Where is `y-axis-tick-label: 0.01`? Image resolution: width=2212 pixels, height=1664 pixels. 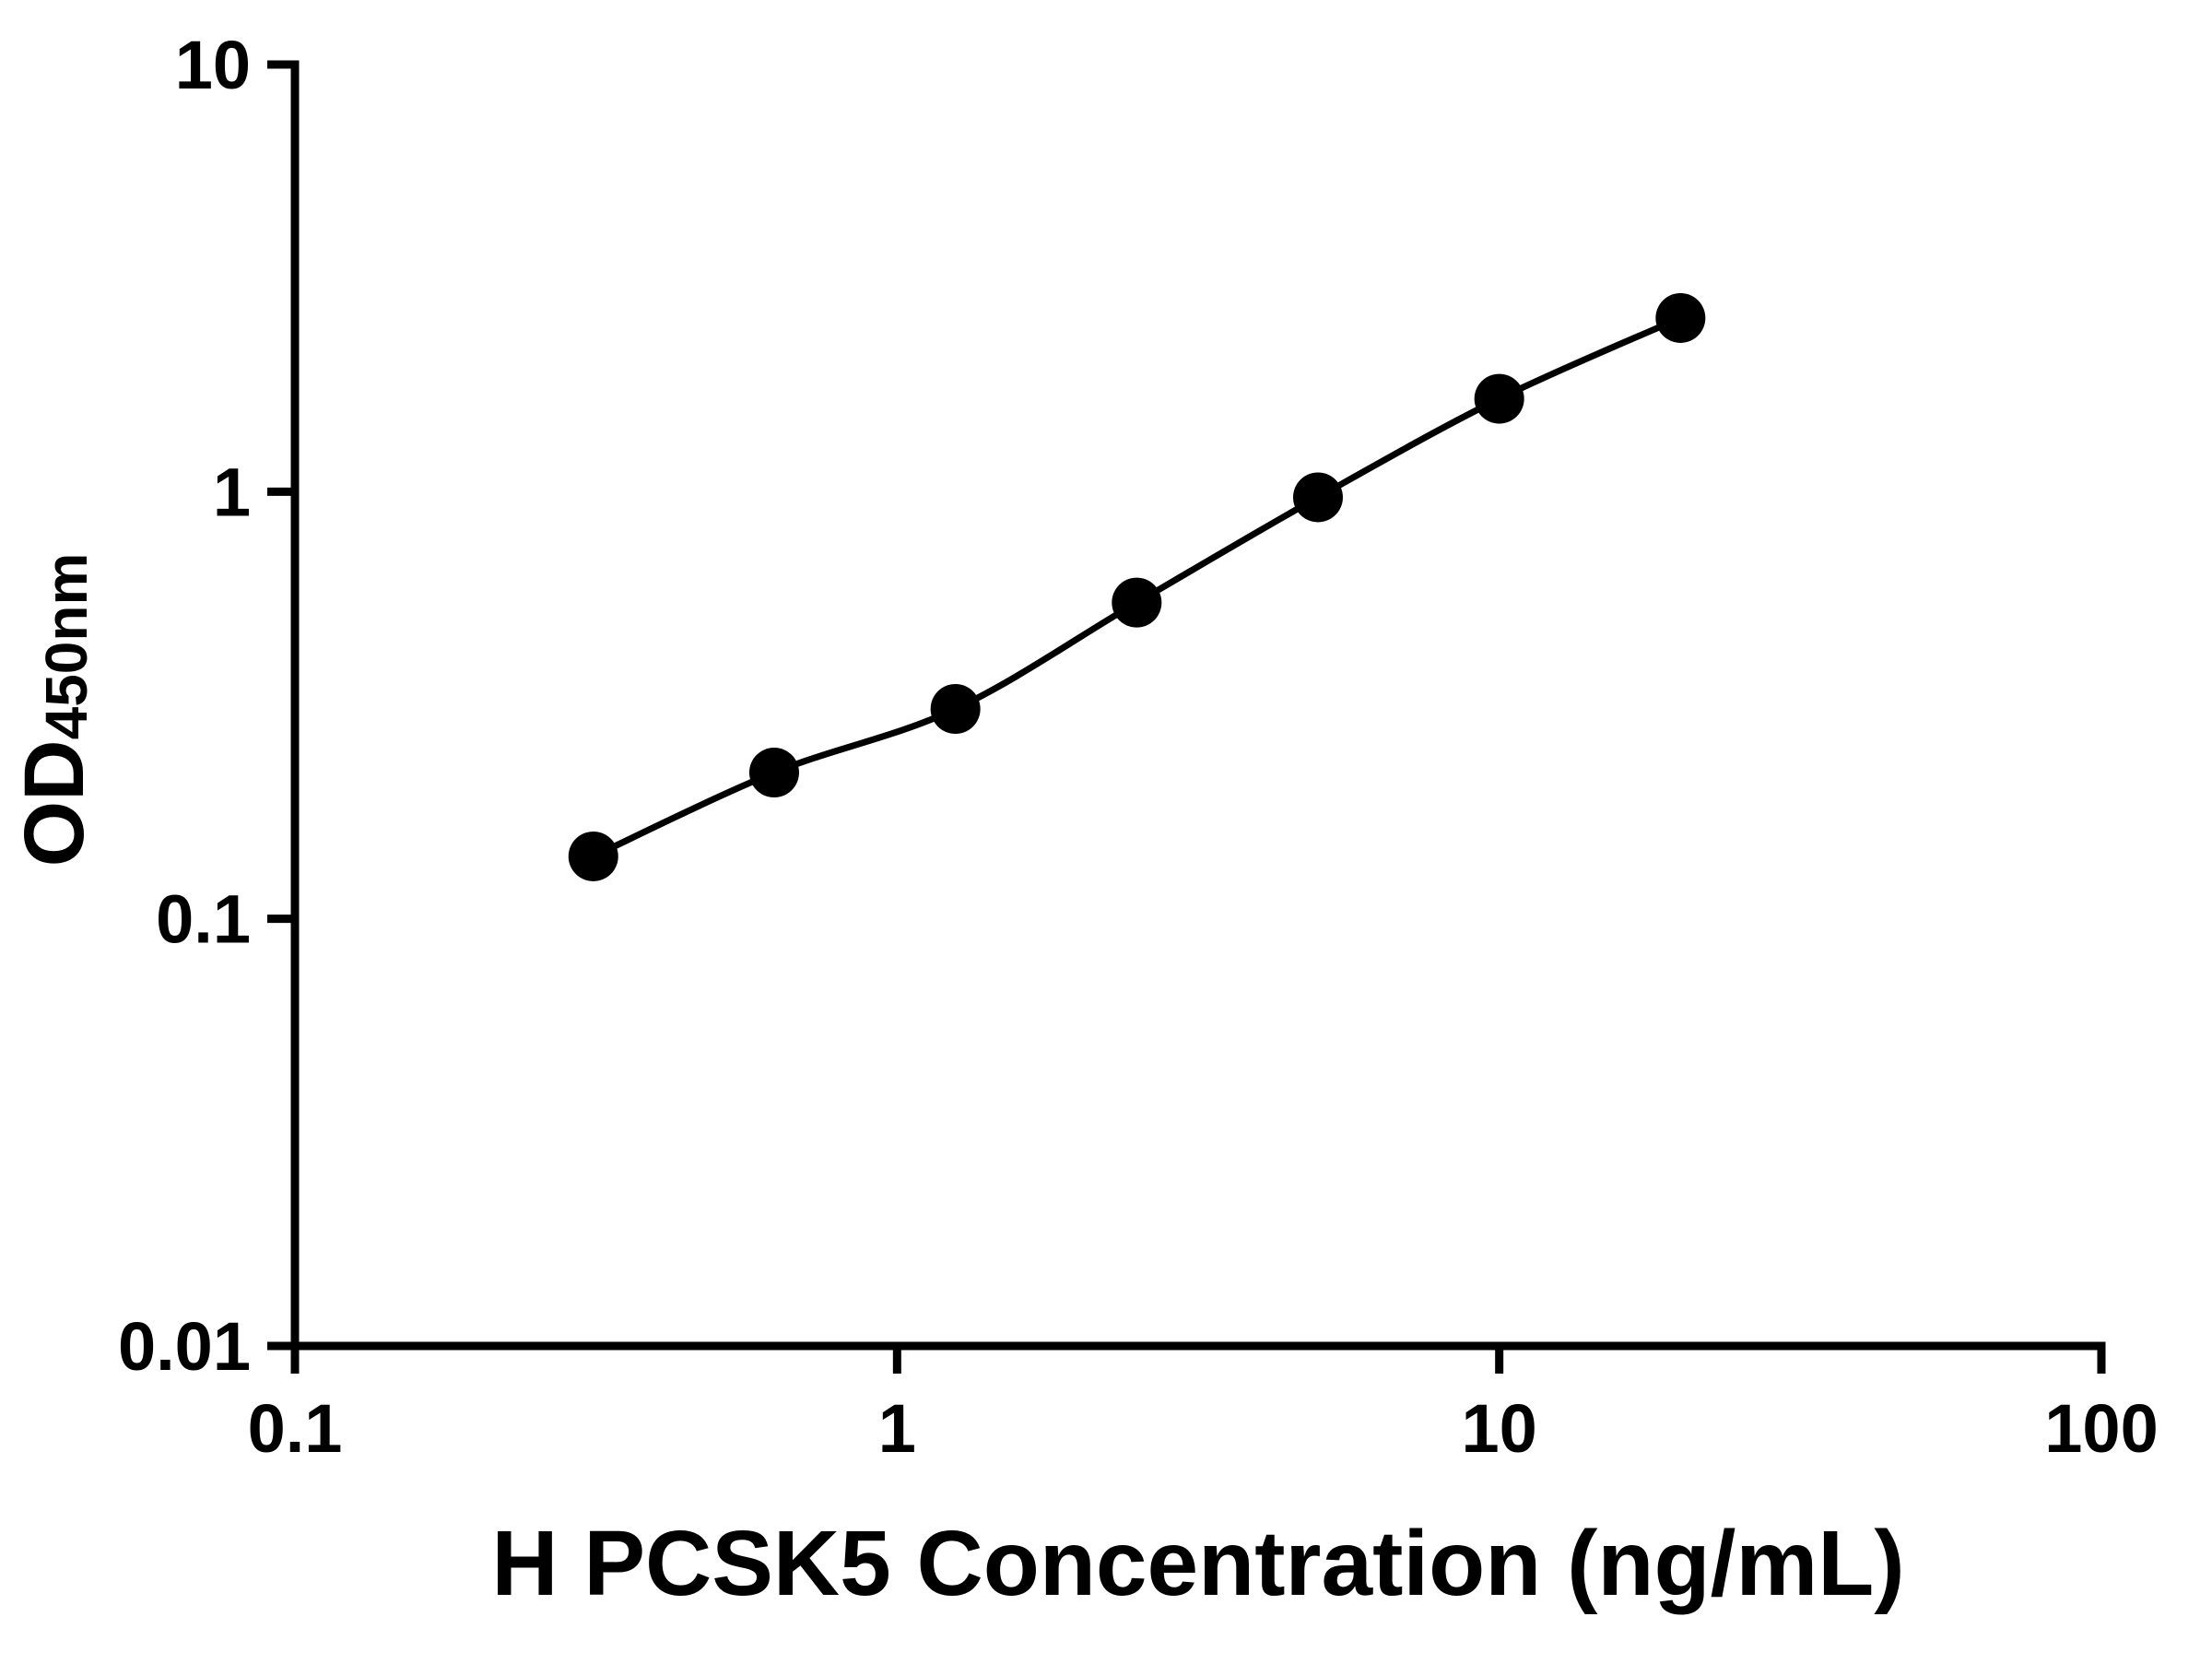
y-axis-tick-label: 0.01 is located at coordinates (184, 1346).